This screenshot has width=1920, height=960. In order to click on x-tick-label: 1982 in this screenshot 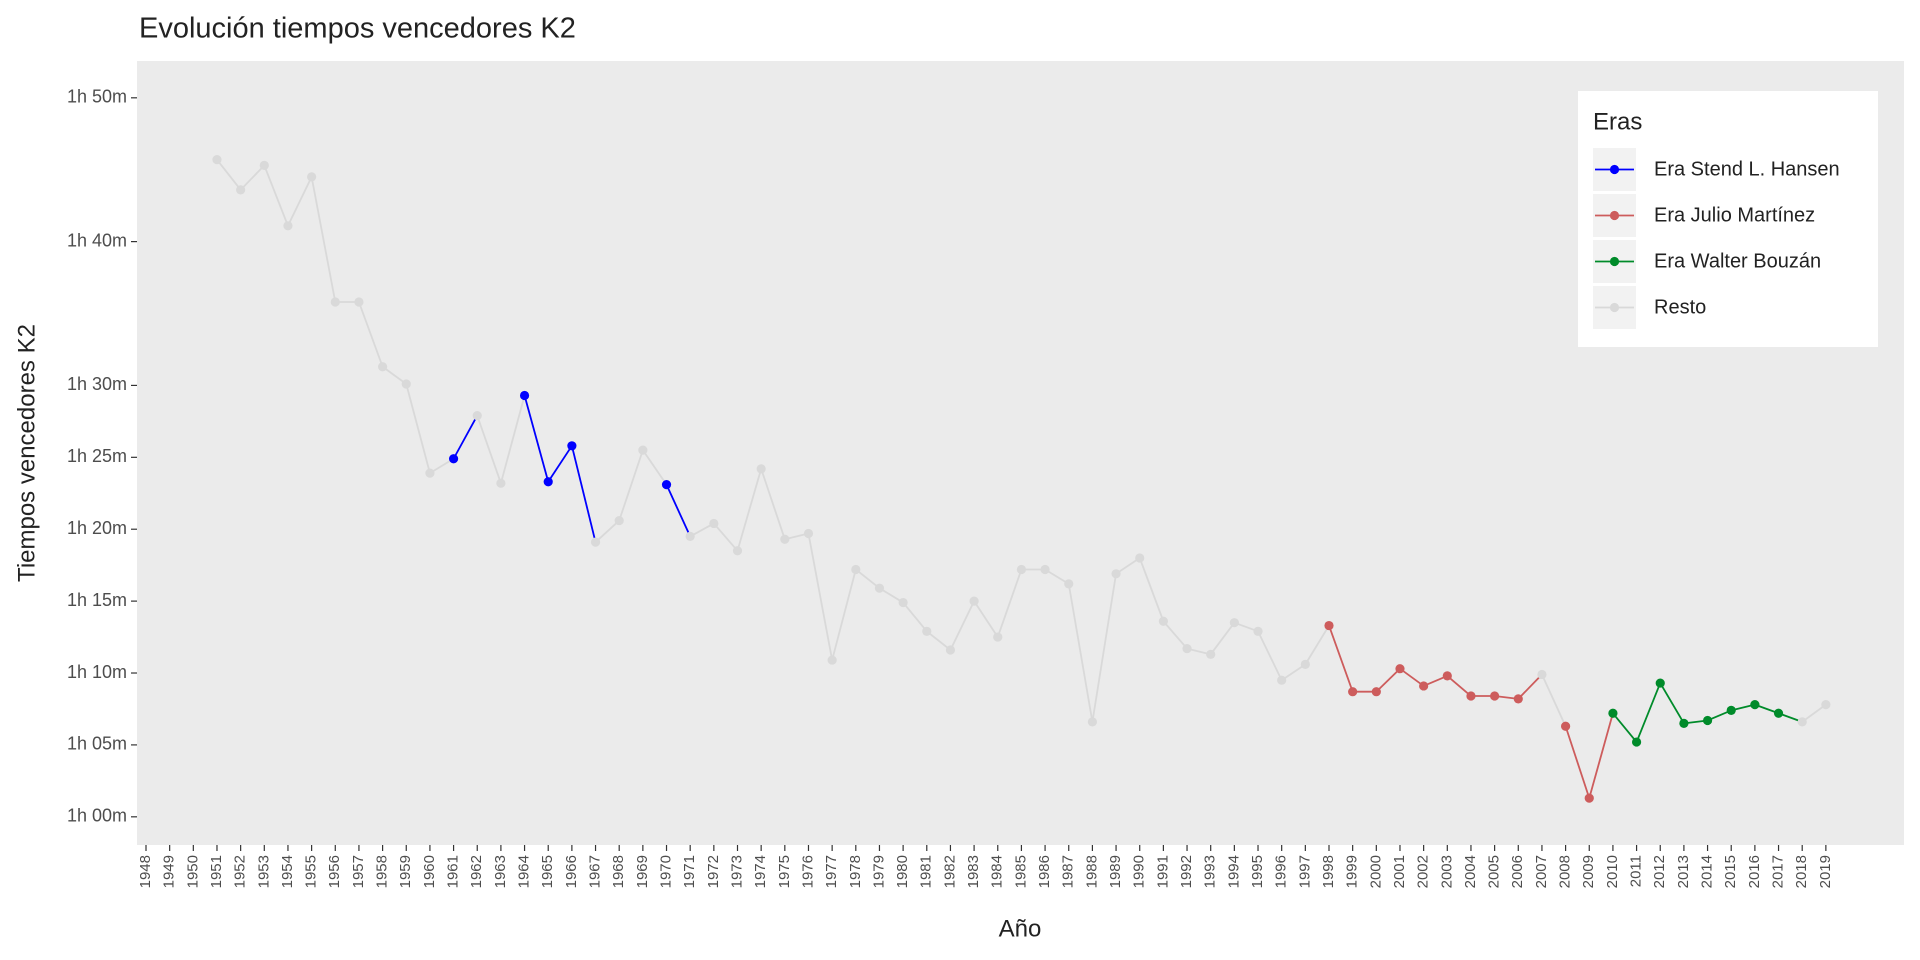, I will do `click(949, 871)`.